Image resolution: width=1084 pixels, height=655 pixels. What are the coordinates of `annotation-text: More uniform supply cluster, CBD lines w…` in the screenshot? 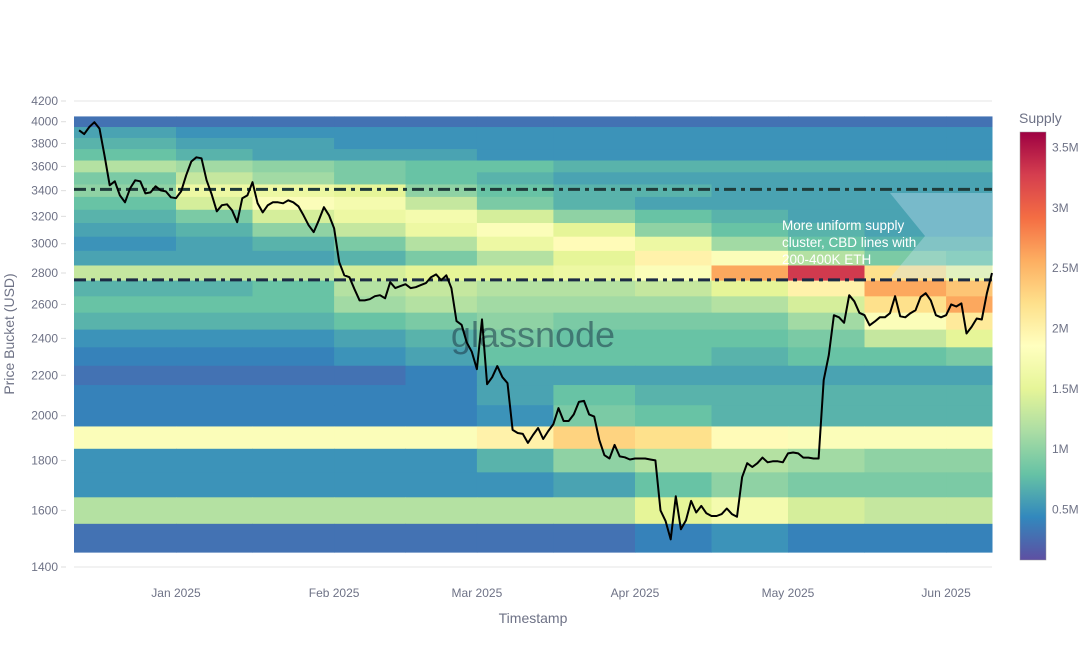 It's located at (849, 242).